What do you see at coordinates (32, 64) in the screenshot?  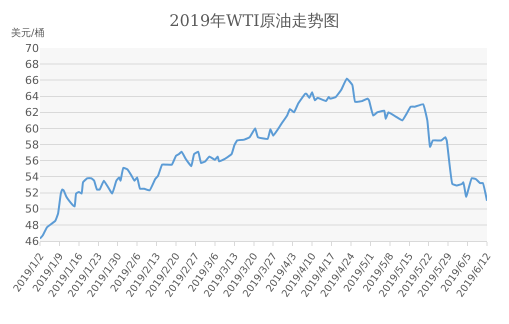 I see `y-tick-label: 68` at bounding box center [32, 64].